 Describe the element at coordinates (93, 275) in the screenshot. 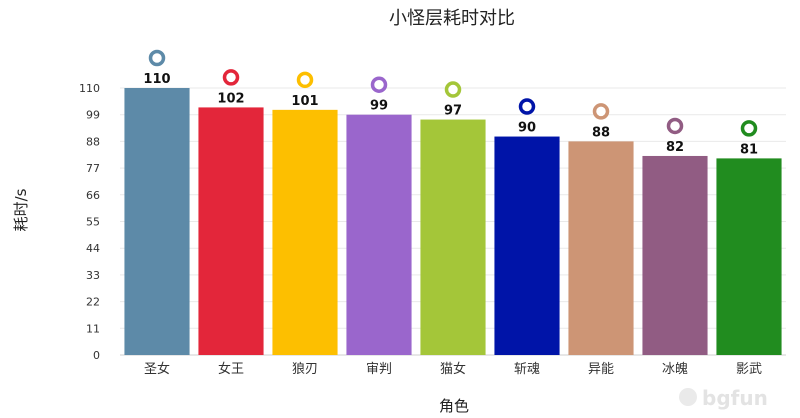

I see `y-tick-label: 33` at that location.